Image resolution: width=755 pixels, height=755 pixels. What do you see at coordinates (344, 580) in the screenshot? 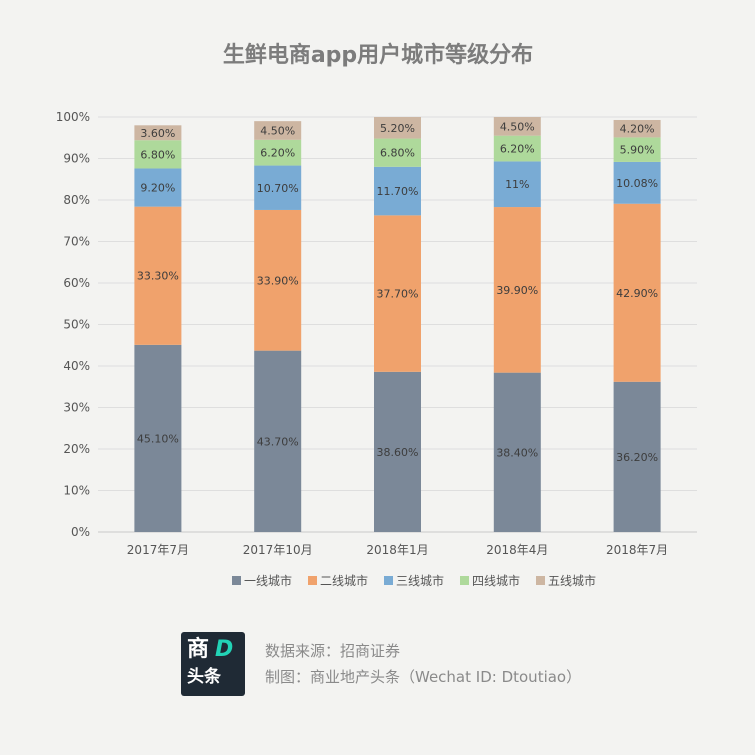
I see `legend-label: 二线城市` at bounding box center [344, 580].